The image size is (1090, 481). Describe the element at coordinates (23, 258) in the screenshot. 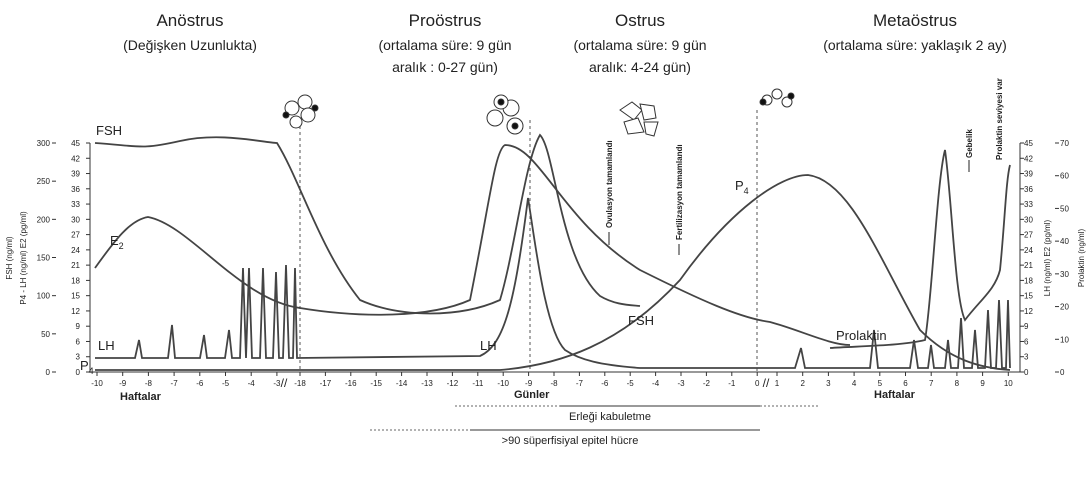

I see `p4-axis-label: P4 - LH (ng/ml) E2 (pg/ml)` at that location.